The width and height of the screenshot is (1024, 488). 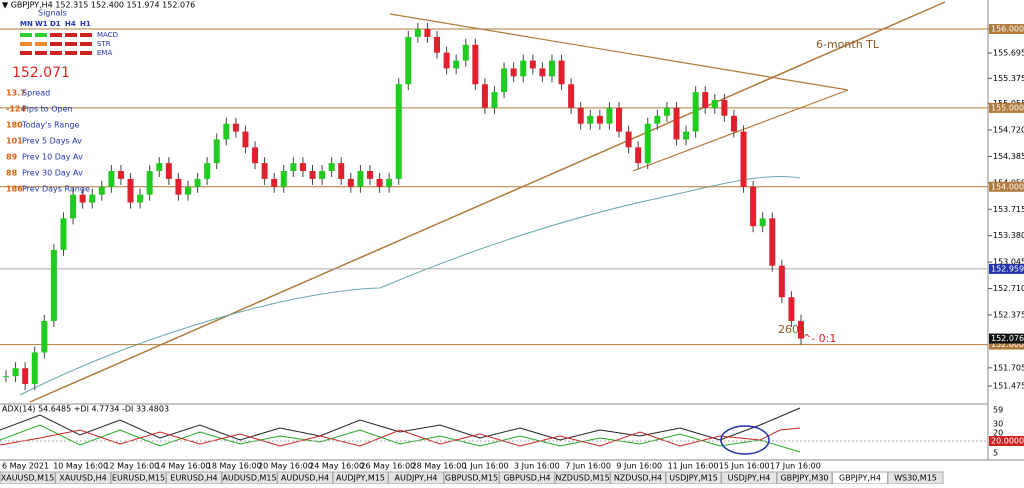 I want to click on trendline-label: 6-month TL, so click(x=848, y=44).